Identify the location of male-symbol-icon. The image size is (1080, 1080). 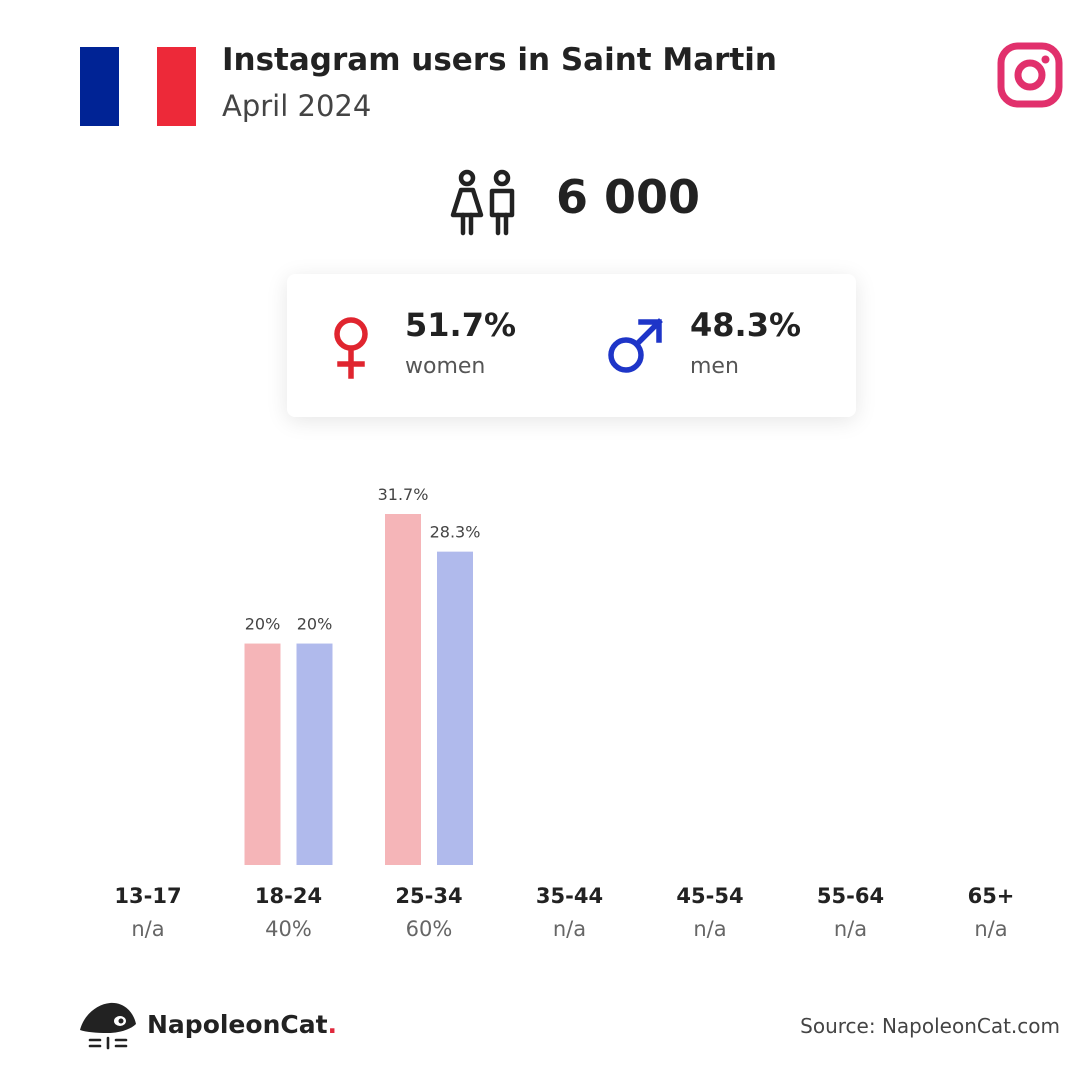
(635, 345).